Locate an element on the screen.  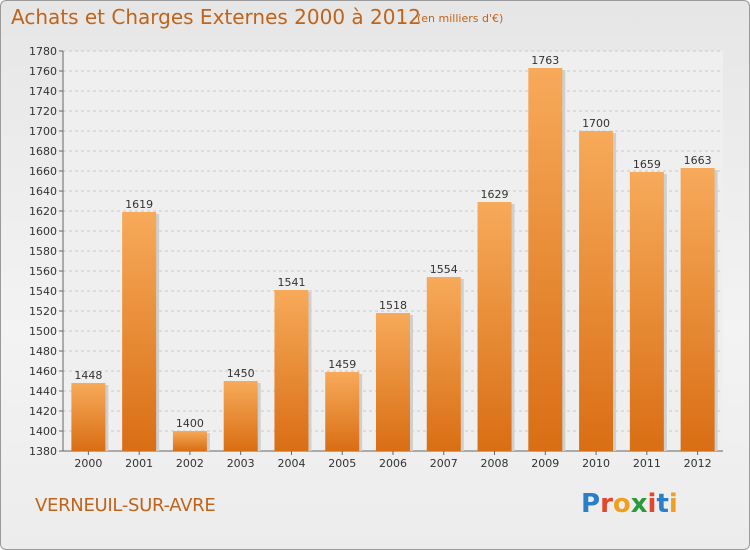
x-tick-label: 2005 is located at coordinates (342, 463).